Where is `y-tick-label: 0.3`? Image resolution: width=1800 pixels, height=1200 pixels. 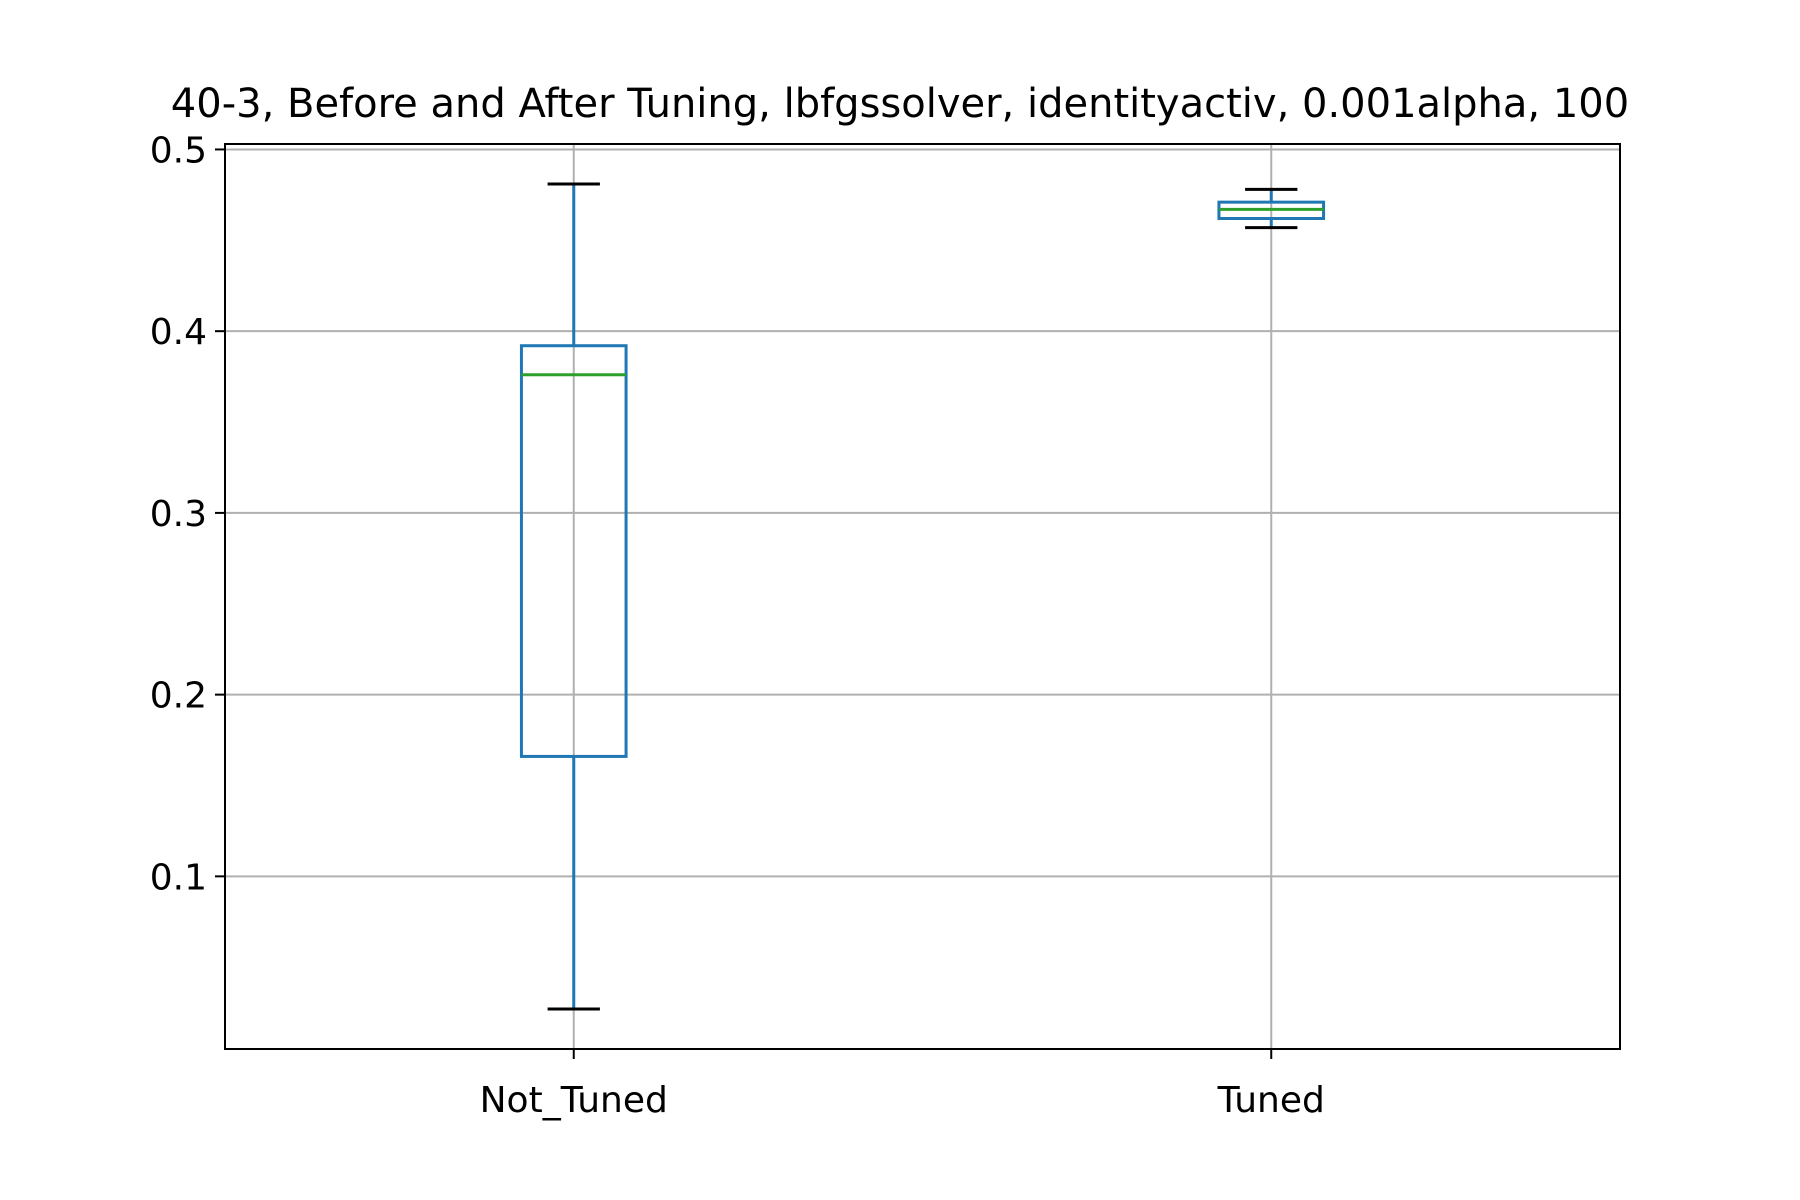 y-tick-label: 0.3 is located at coordinates (178, 514).